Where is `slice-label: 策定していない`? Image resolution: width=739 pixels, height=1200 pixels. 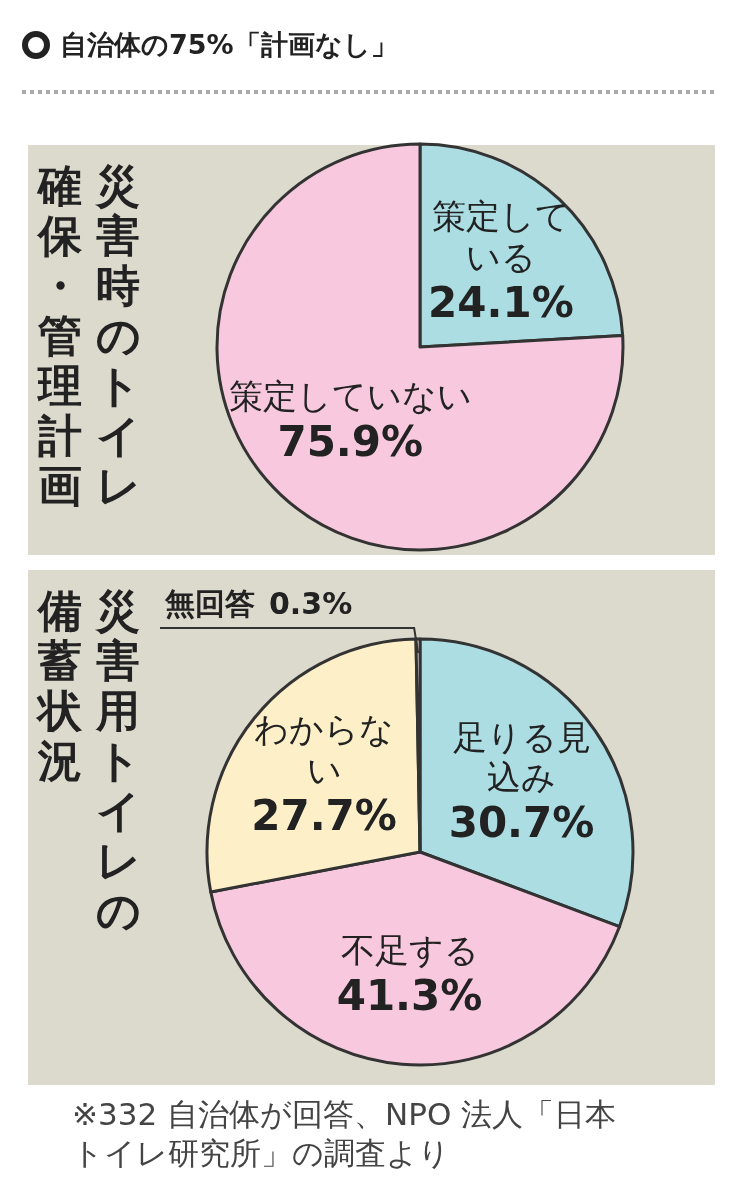 slice-label: 策定していない is located at coordinates (350, 396).